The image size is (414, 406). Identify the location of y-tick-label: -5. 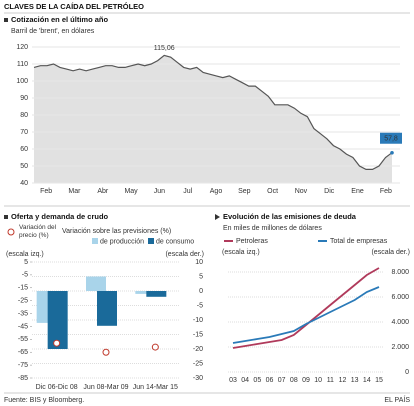
(25, 275).